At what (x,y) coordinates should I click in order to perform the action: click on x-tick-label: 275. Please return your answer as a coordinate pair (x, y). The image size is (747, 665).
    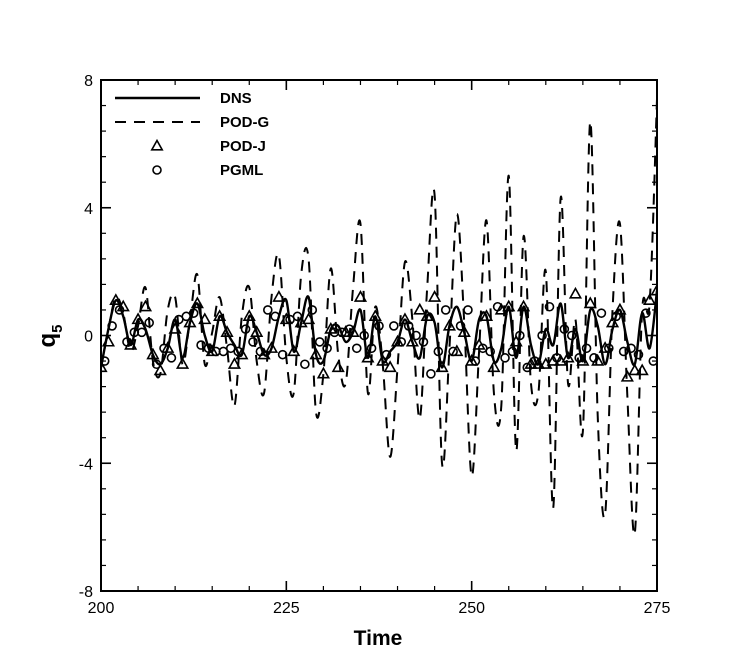
    Looking at the image, I should click on (657, 608).